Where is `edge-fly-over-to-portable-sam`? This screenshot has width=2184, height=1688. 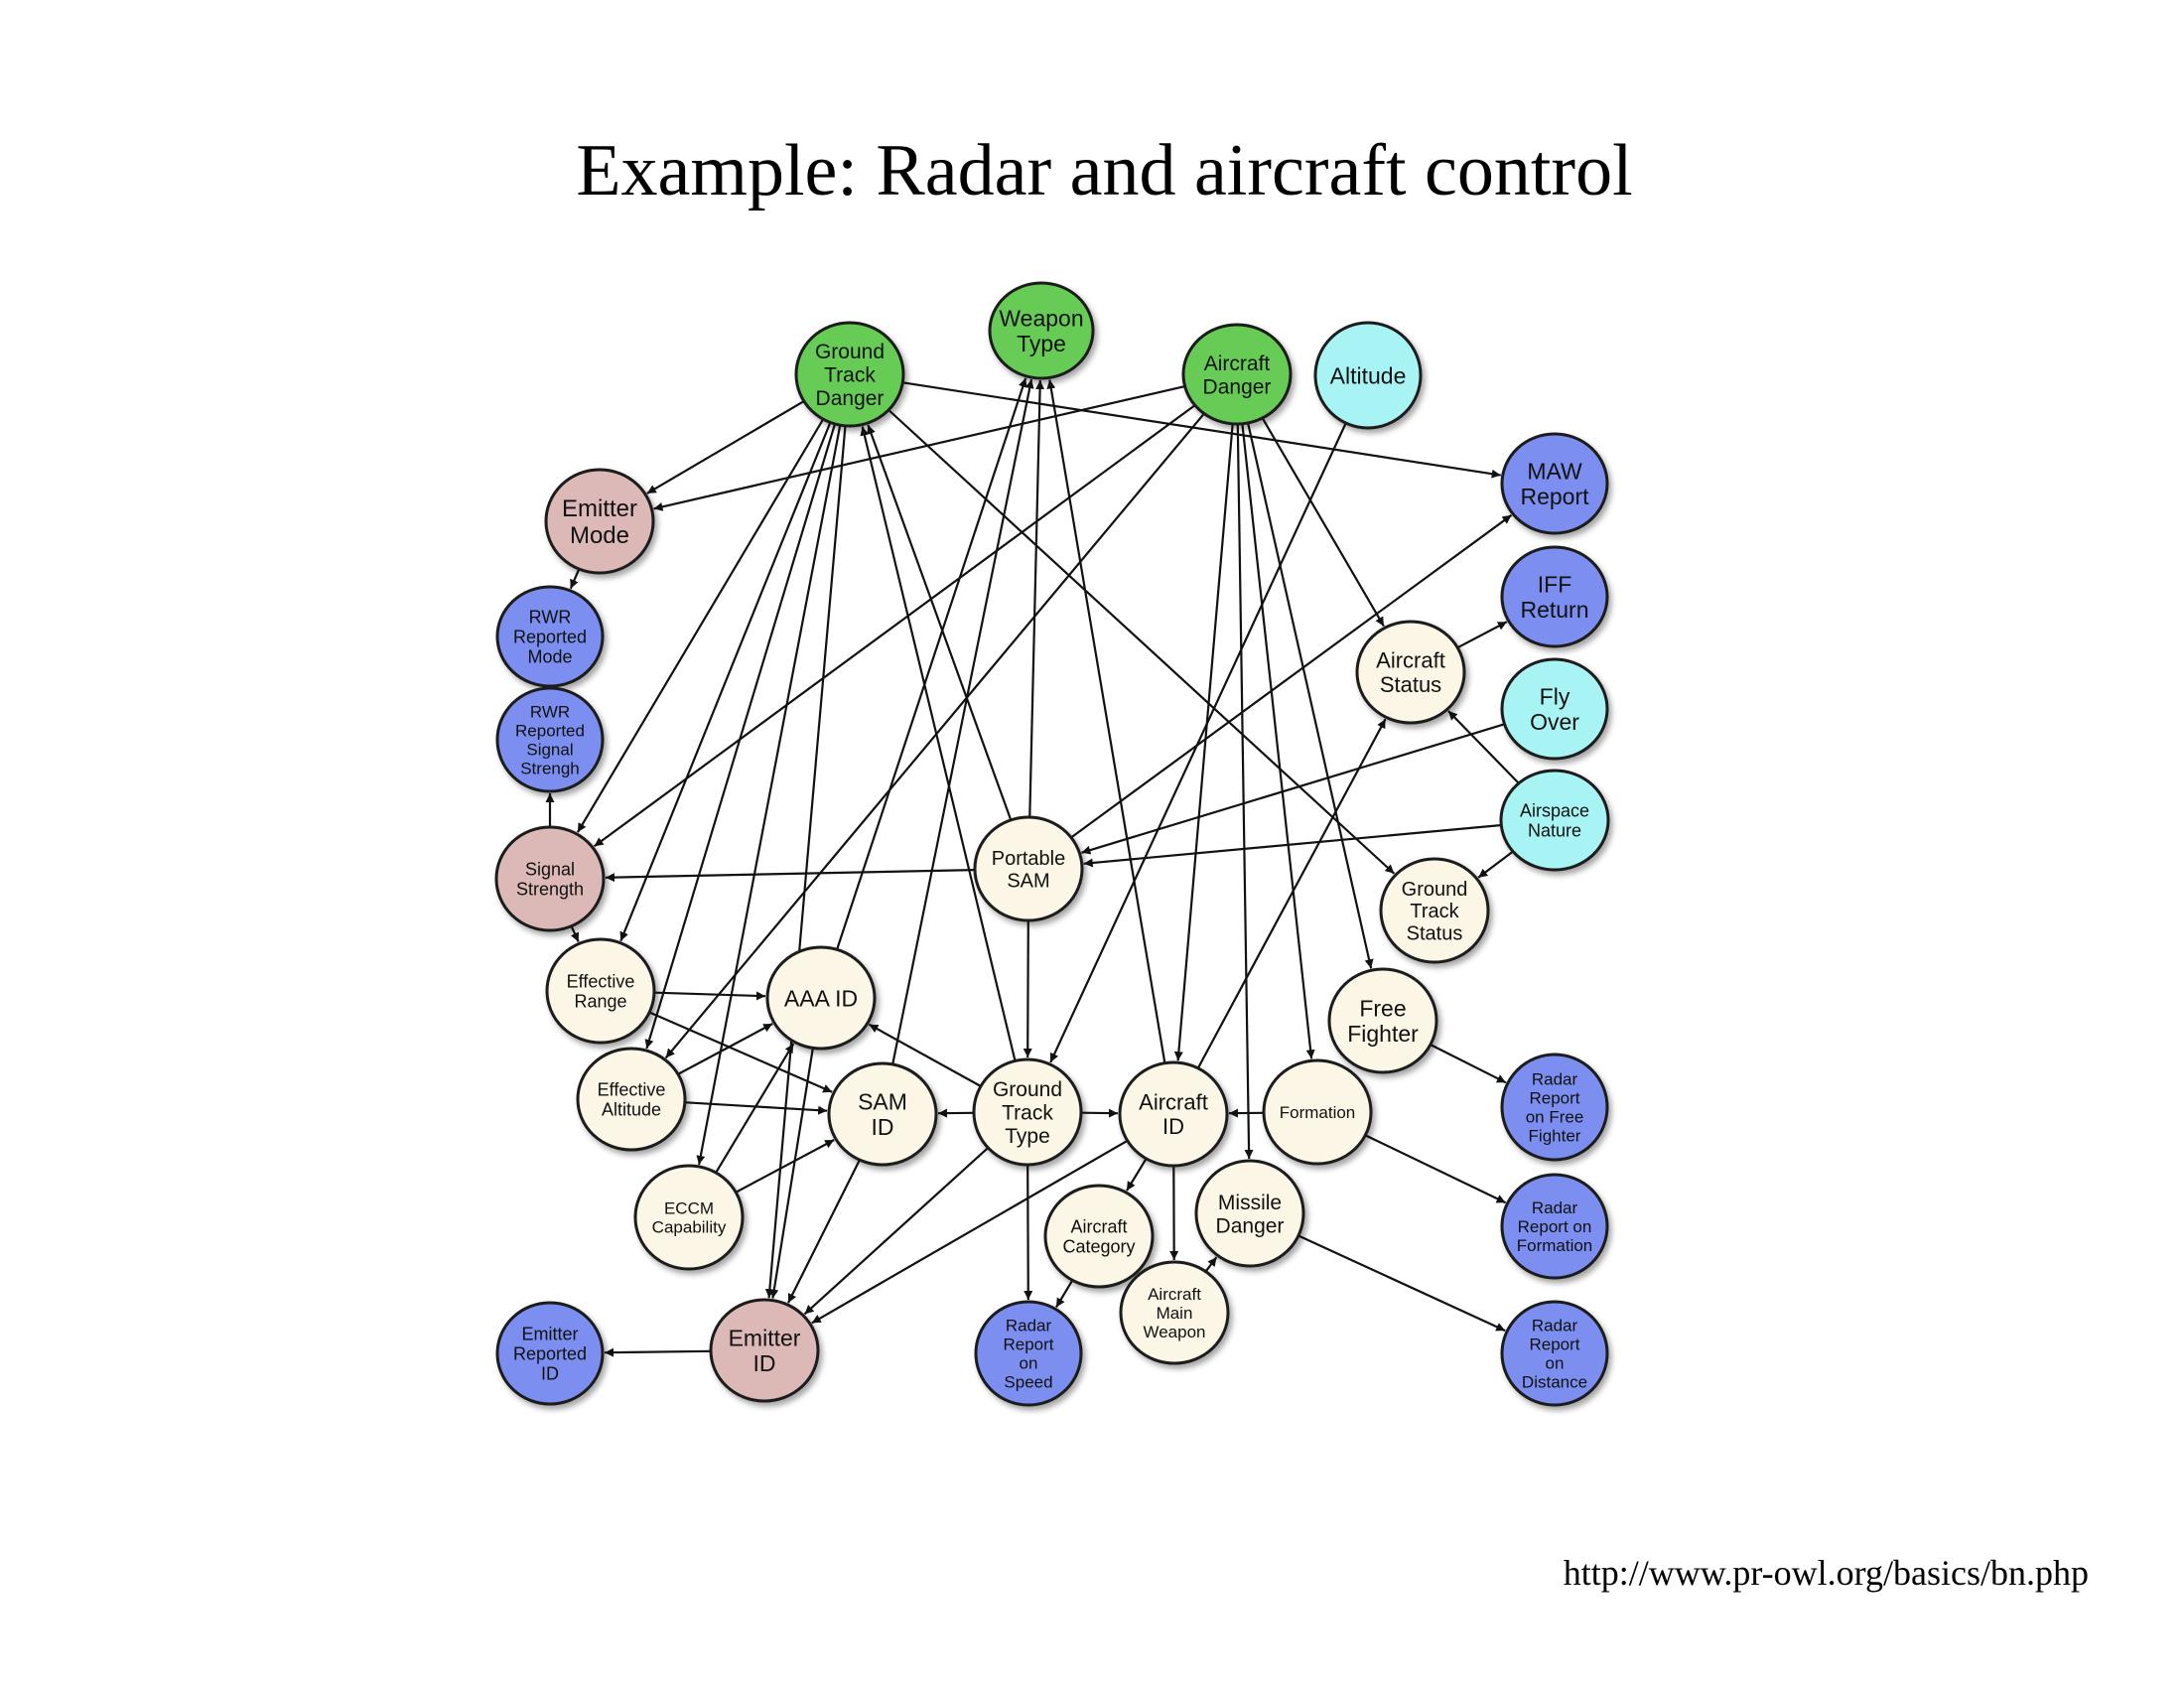 edge-fly-over-to-portable-sam is located at coordinates (1292, 789).